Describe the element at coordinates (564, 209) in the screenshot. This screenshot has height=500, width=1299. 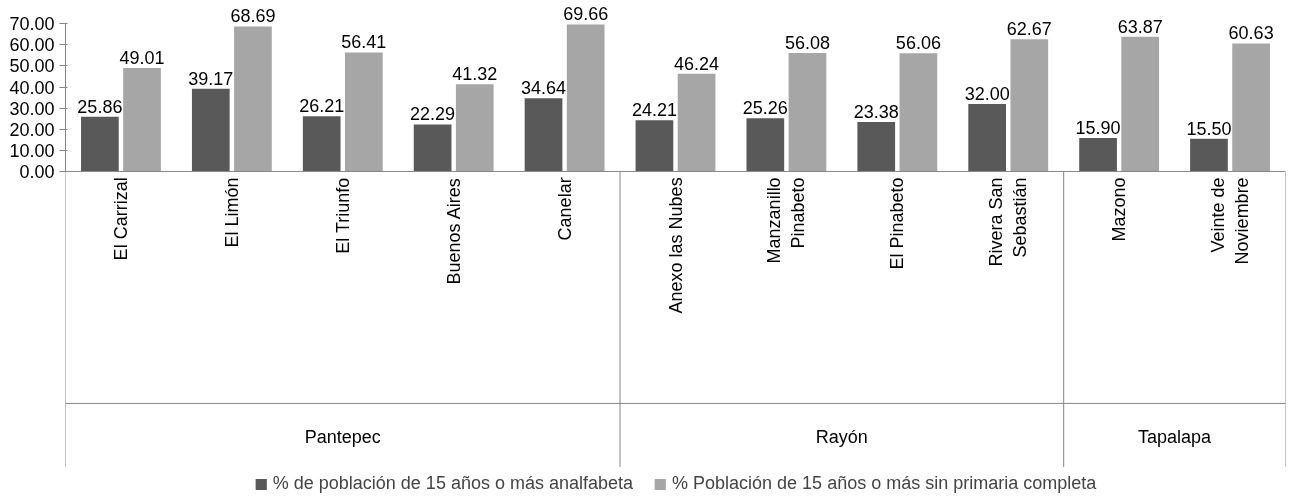
I see `x-tick-label: Canelar` at that location.